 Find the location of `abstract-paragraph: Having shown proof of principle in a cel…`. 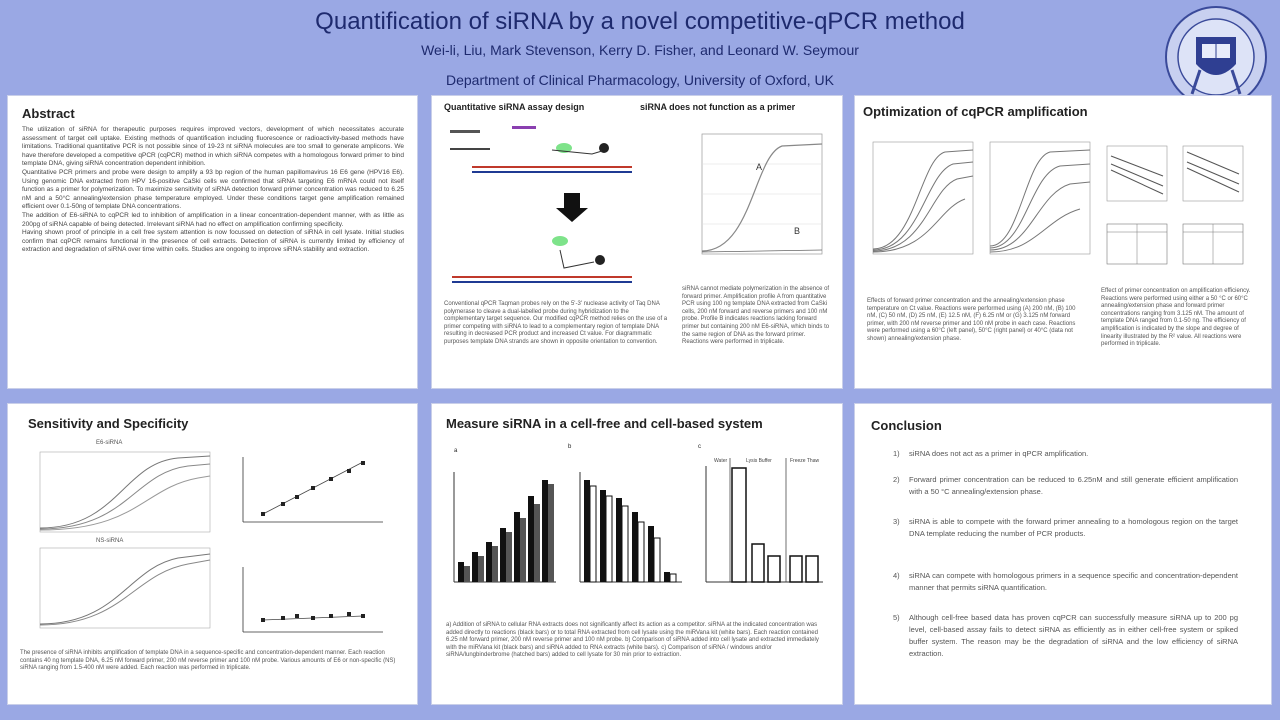

abstract-paragraph: Having shown proof of principle in a cel… is located at coordinates (213, 241).